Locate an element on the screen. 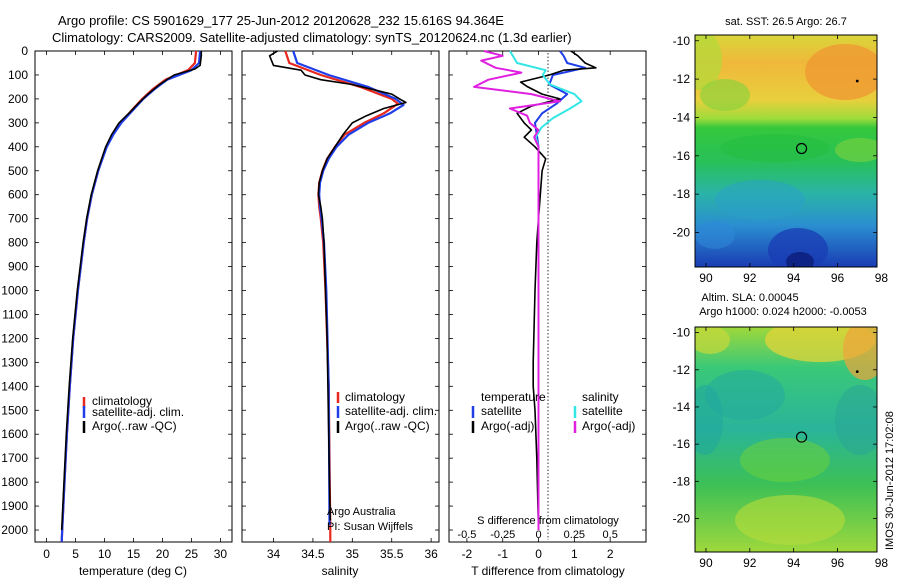  depth-tick-label: 2000 is located at coordinates (14, 530).